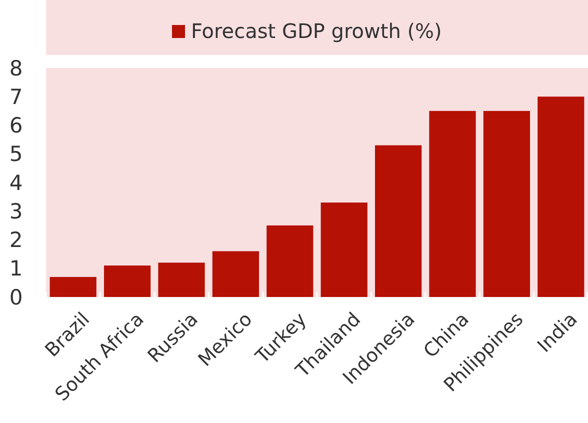 This screenshot has height=423, width=588. Describe the element at coordinates (16, 211) in the screenshot. I see `y-tick-label: 3` at that location.